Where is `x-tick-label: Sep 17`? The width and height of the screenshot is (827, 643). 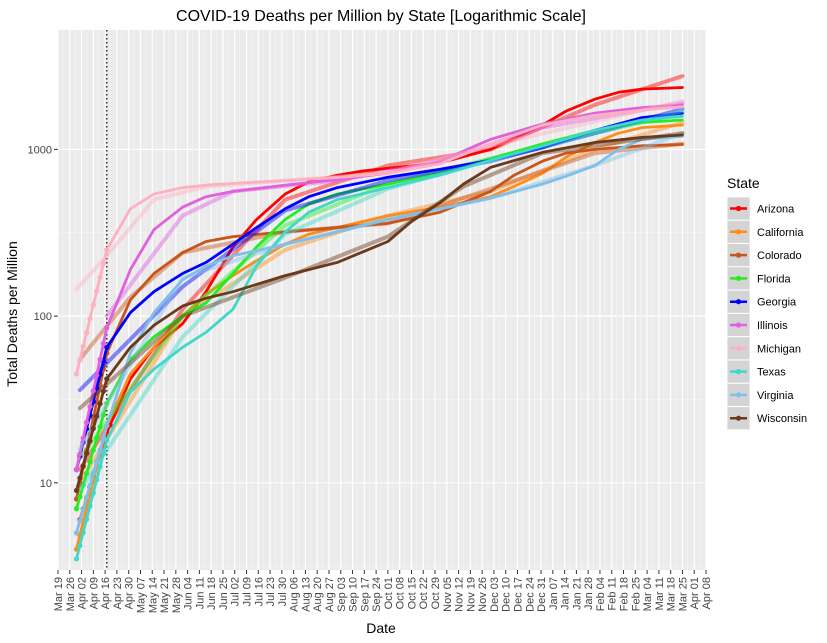 x-tick-label: Sep 17 is located at coordinates (365, 594).